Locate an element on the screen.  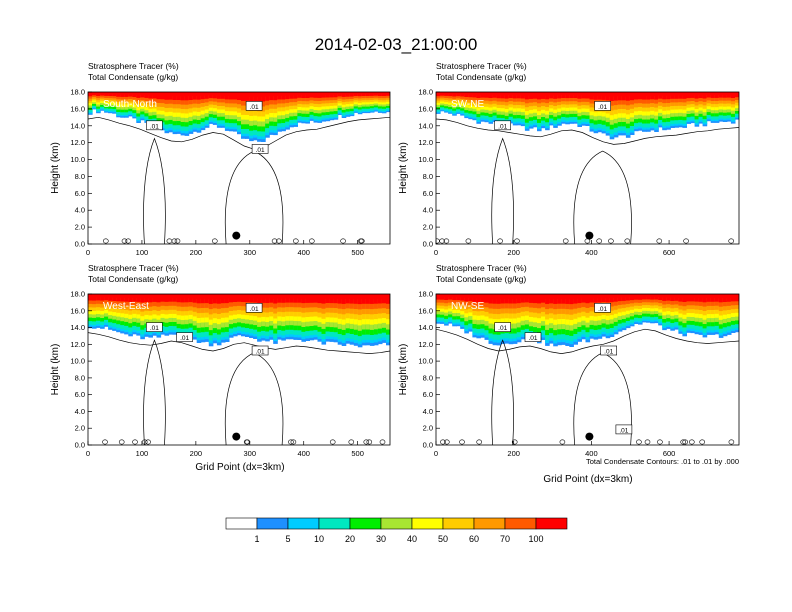
y-tick-label: 16.0 is located at coordinates (77, 108).